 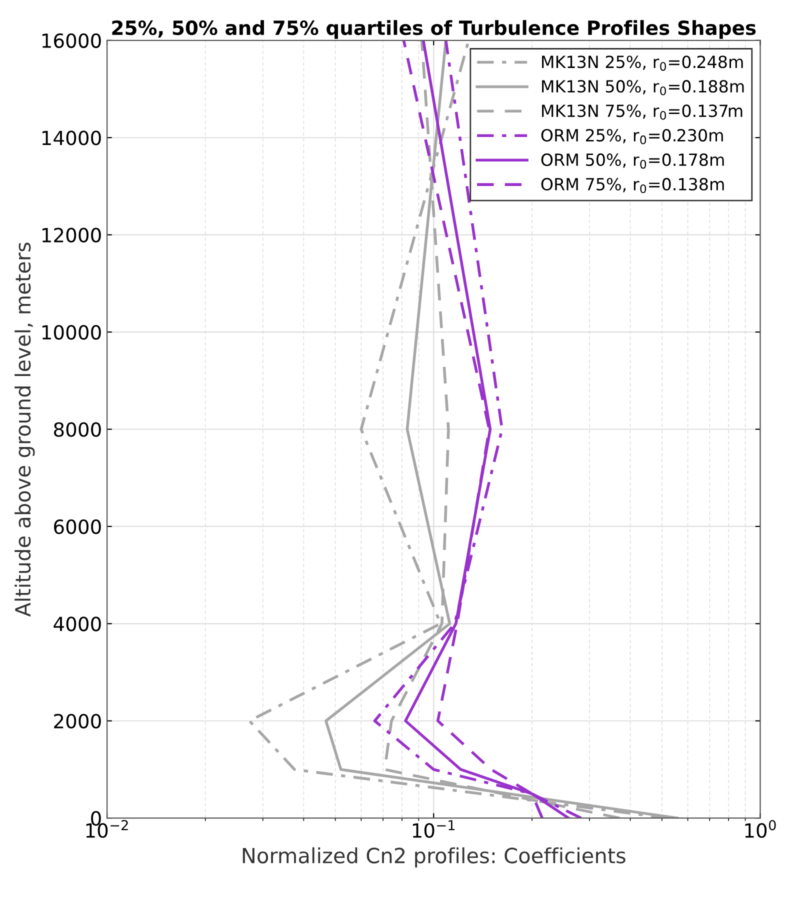 I want to click on y-axis-title: Altitude above ground level, meters, so click(x=24, y=429).